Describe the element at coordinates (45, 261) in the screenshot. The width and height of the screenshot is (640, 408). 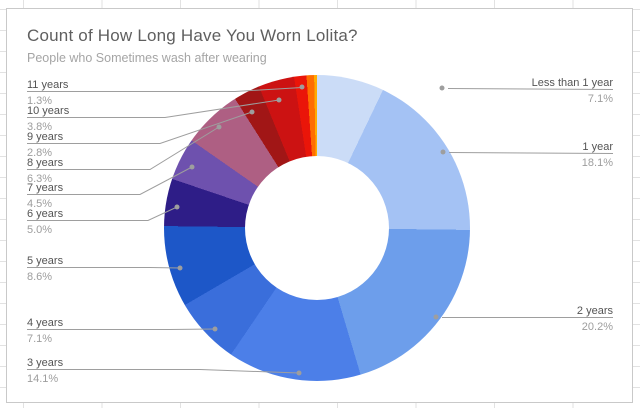
I see `callout-label: 5 years` at that location.